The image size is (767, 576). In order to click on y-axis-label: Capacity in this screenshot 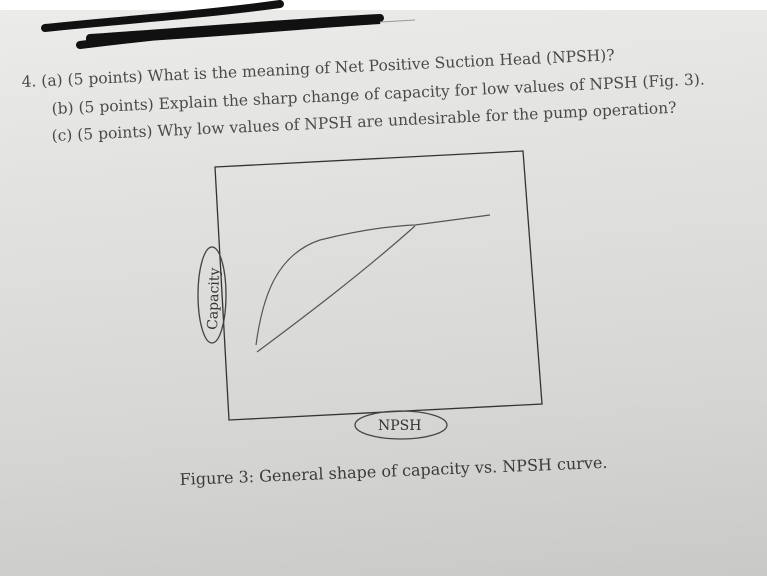, I will do `click(214, 298)`.